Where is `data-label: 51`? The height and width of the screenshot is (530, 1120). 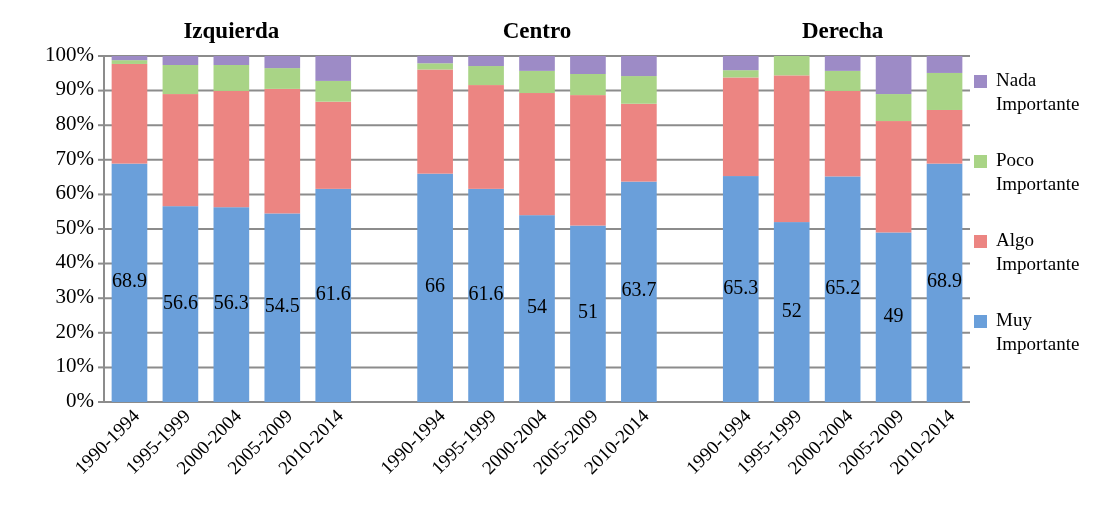
data-label: 51 is located at coordinates (587, 311).